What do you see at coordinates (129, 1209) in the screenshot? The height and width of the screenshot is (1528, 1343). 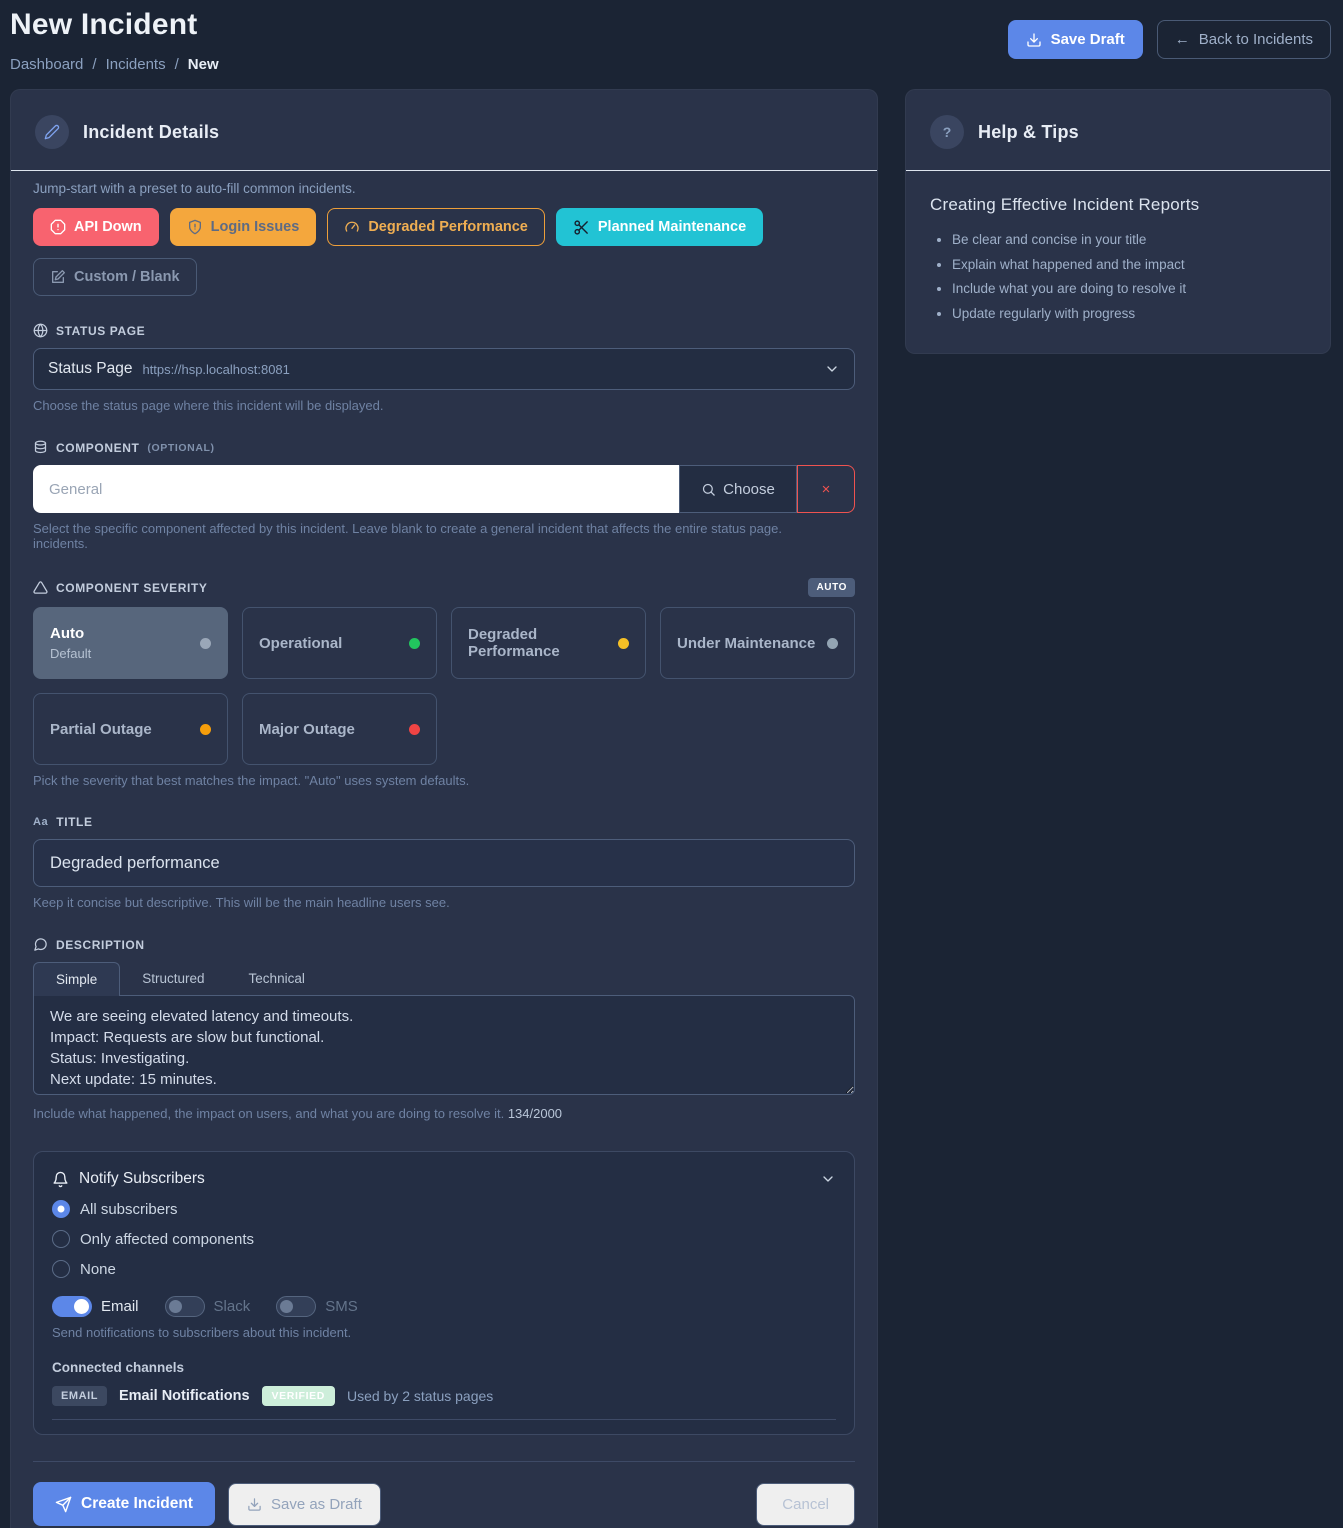 I see `radio-label: All subscribers` at bounding box center [129, 1209].